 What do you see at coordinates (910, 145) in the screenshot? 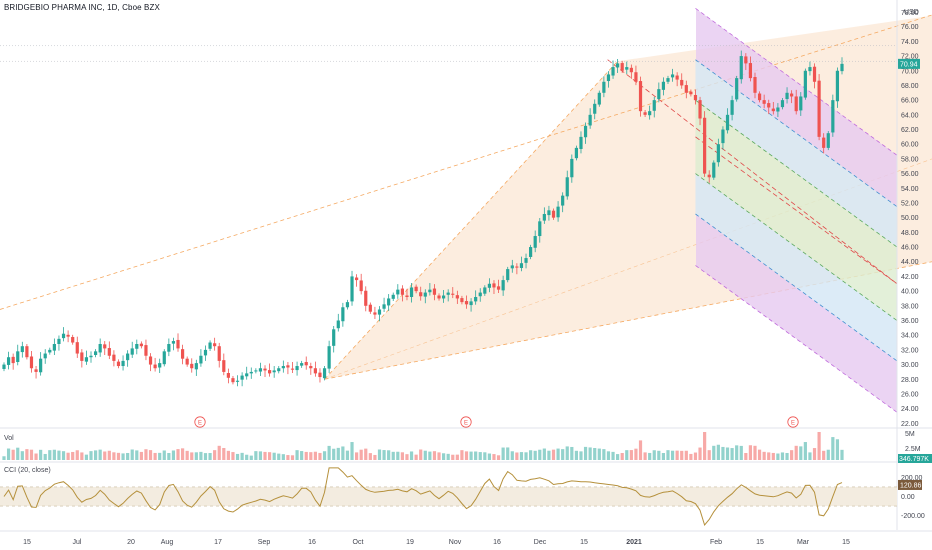
I see `price-tick-label: 60.00` at bounding box center [910, 145].